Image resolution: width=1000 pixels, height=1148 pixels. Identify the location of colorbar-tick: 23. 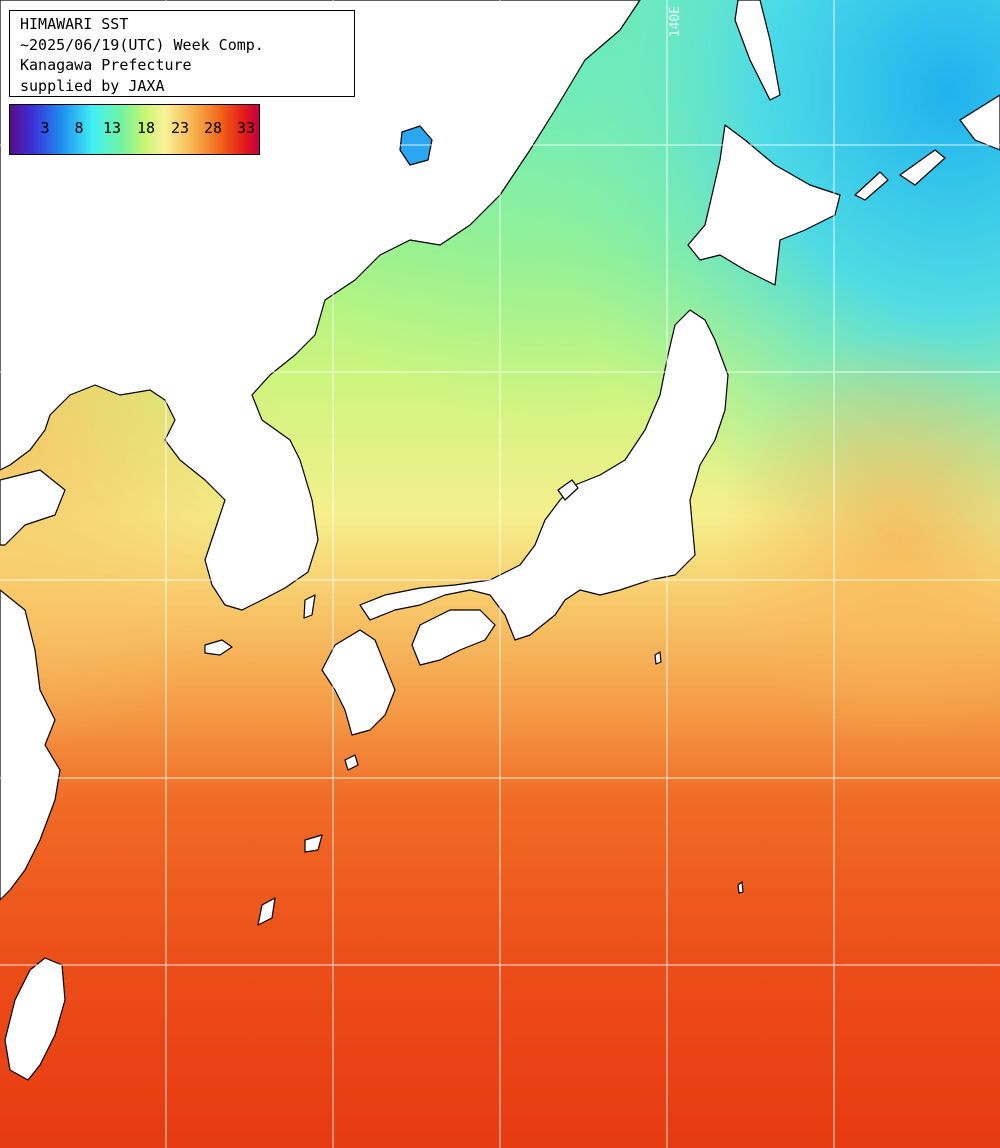
(180, 128).